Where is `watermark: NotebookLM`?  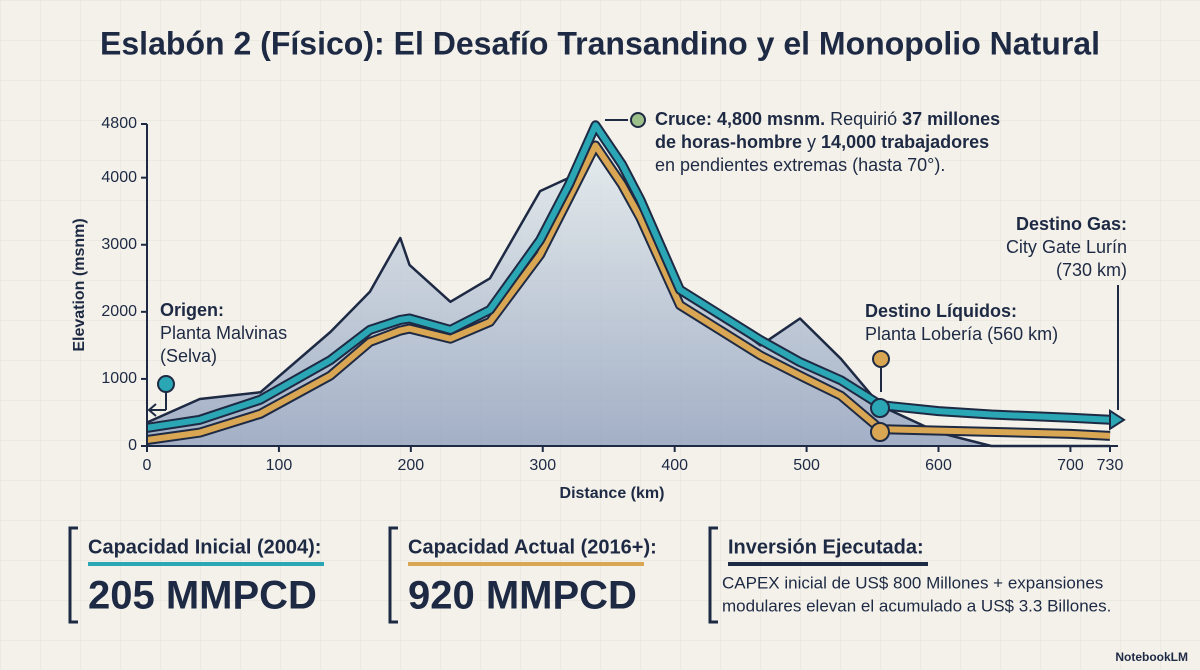 watermark: NotebookLM is located at coordinates (1151, 657).